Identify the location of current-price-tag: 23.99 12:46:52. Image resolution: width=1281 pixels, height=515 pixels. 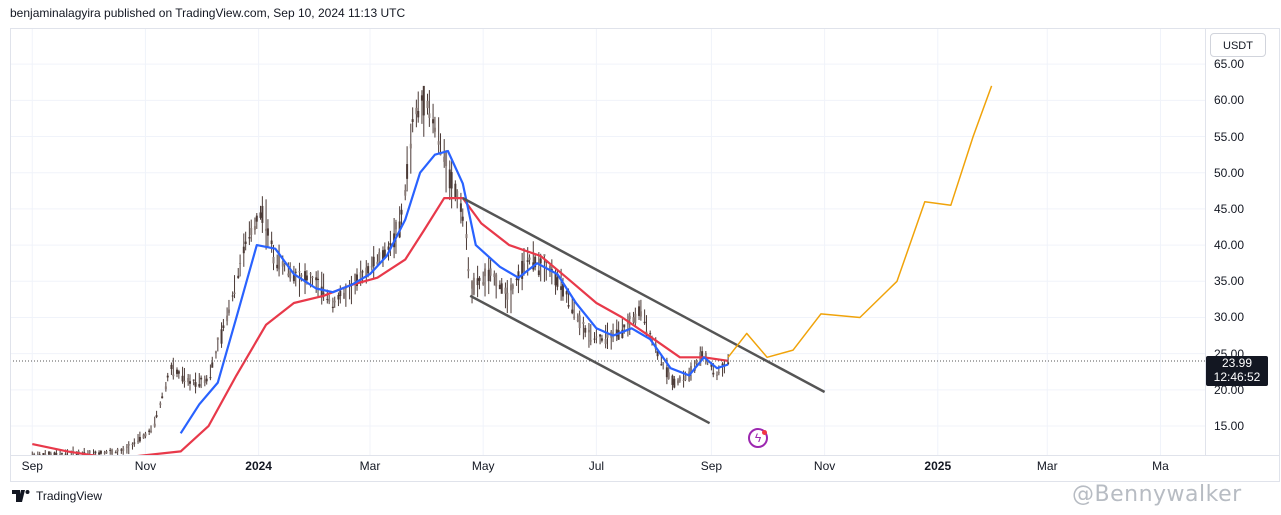
(1237, 371).